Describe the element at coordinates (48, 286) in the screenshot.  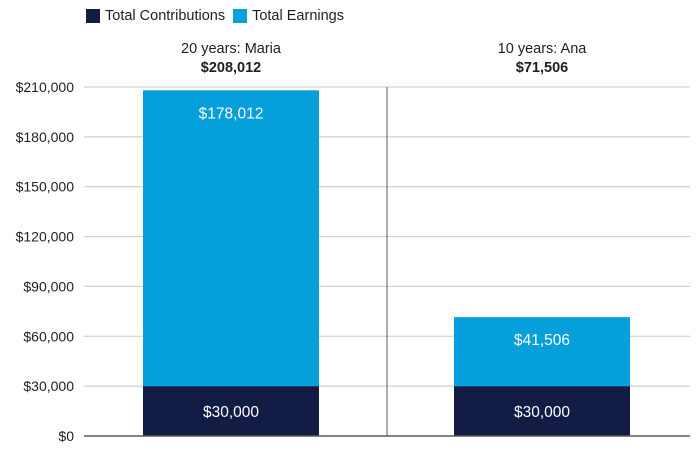
I see `y-tick-label: $90,000` at that location.